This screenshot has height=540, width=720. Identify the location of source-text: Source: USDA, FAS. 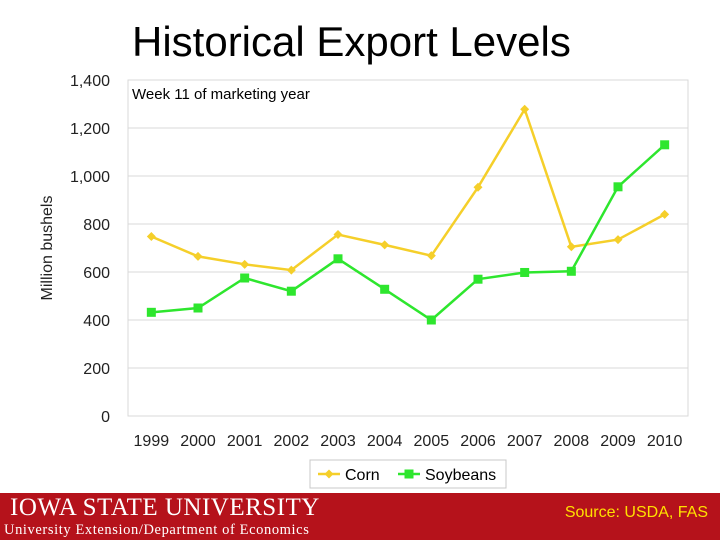
(636, 512).